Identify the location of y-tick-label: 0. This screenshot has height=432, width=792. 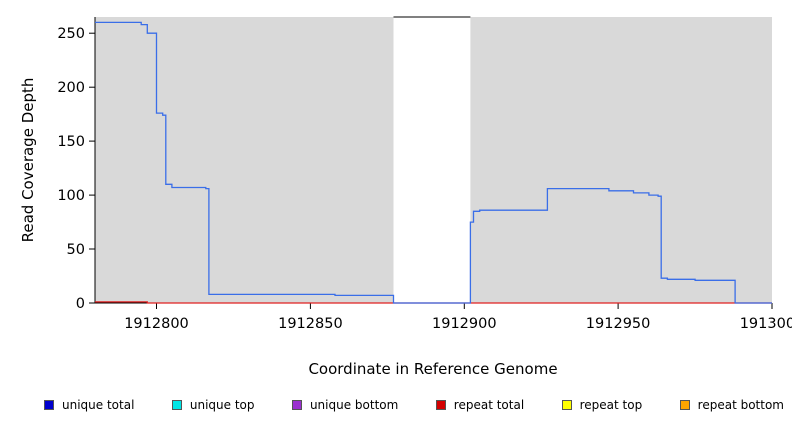
(80, 304).